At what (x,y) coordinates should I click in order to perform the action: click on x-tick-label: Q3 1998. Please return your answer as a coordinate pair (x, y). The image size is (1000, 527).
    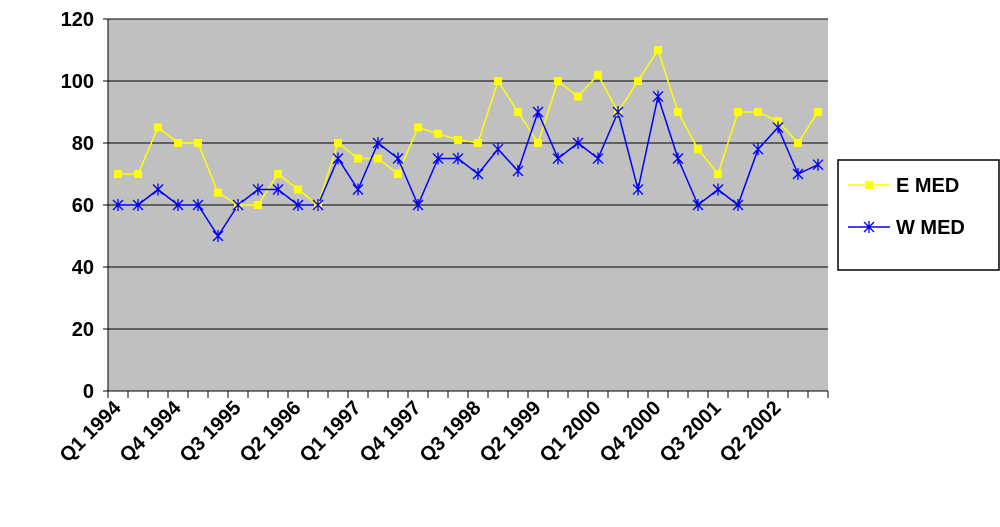
    Looking at the image, I should click on (451, 432).